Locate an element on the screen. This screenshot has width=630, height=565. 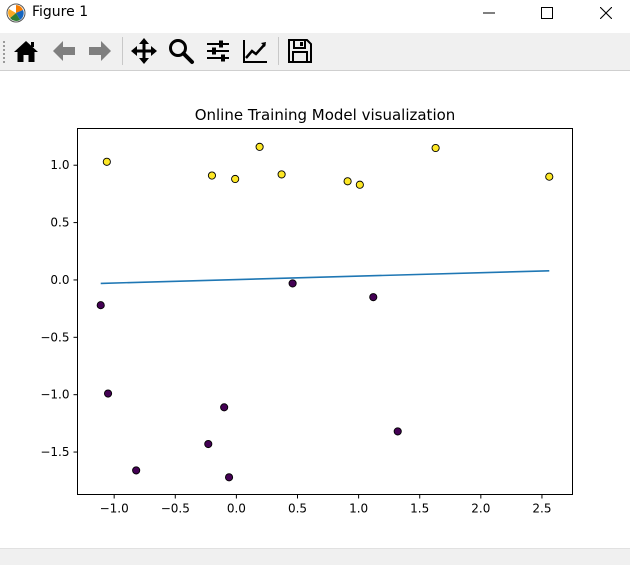
pan-button is located at coordinates (144, 51).